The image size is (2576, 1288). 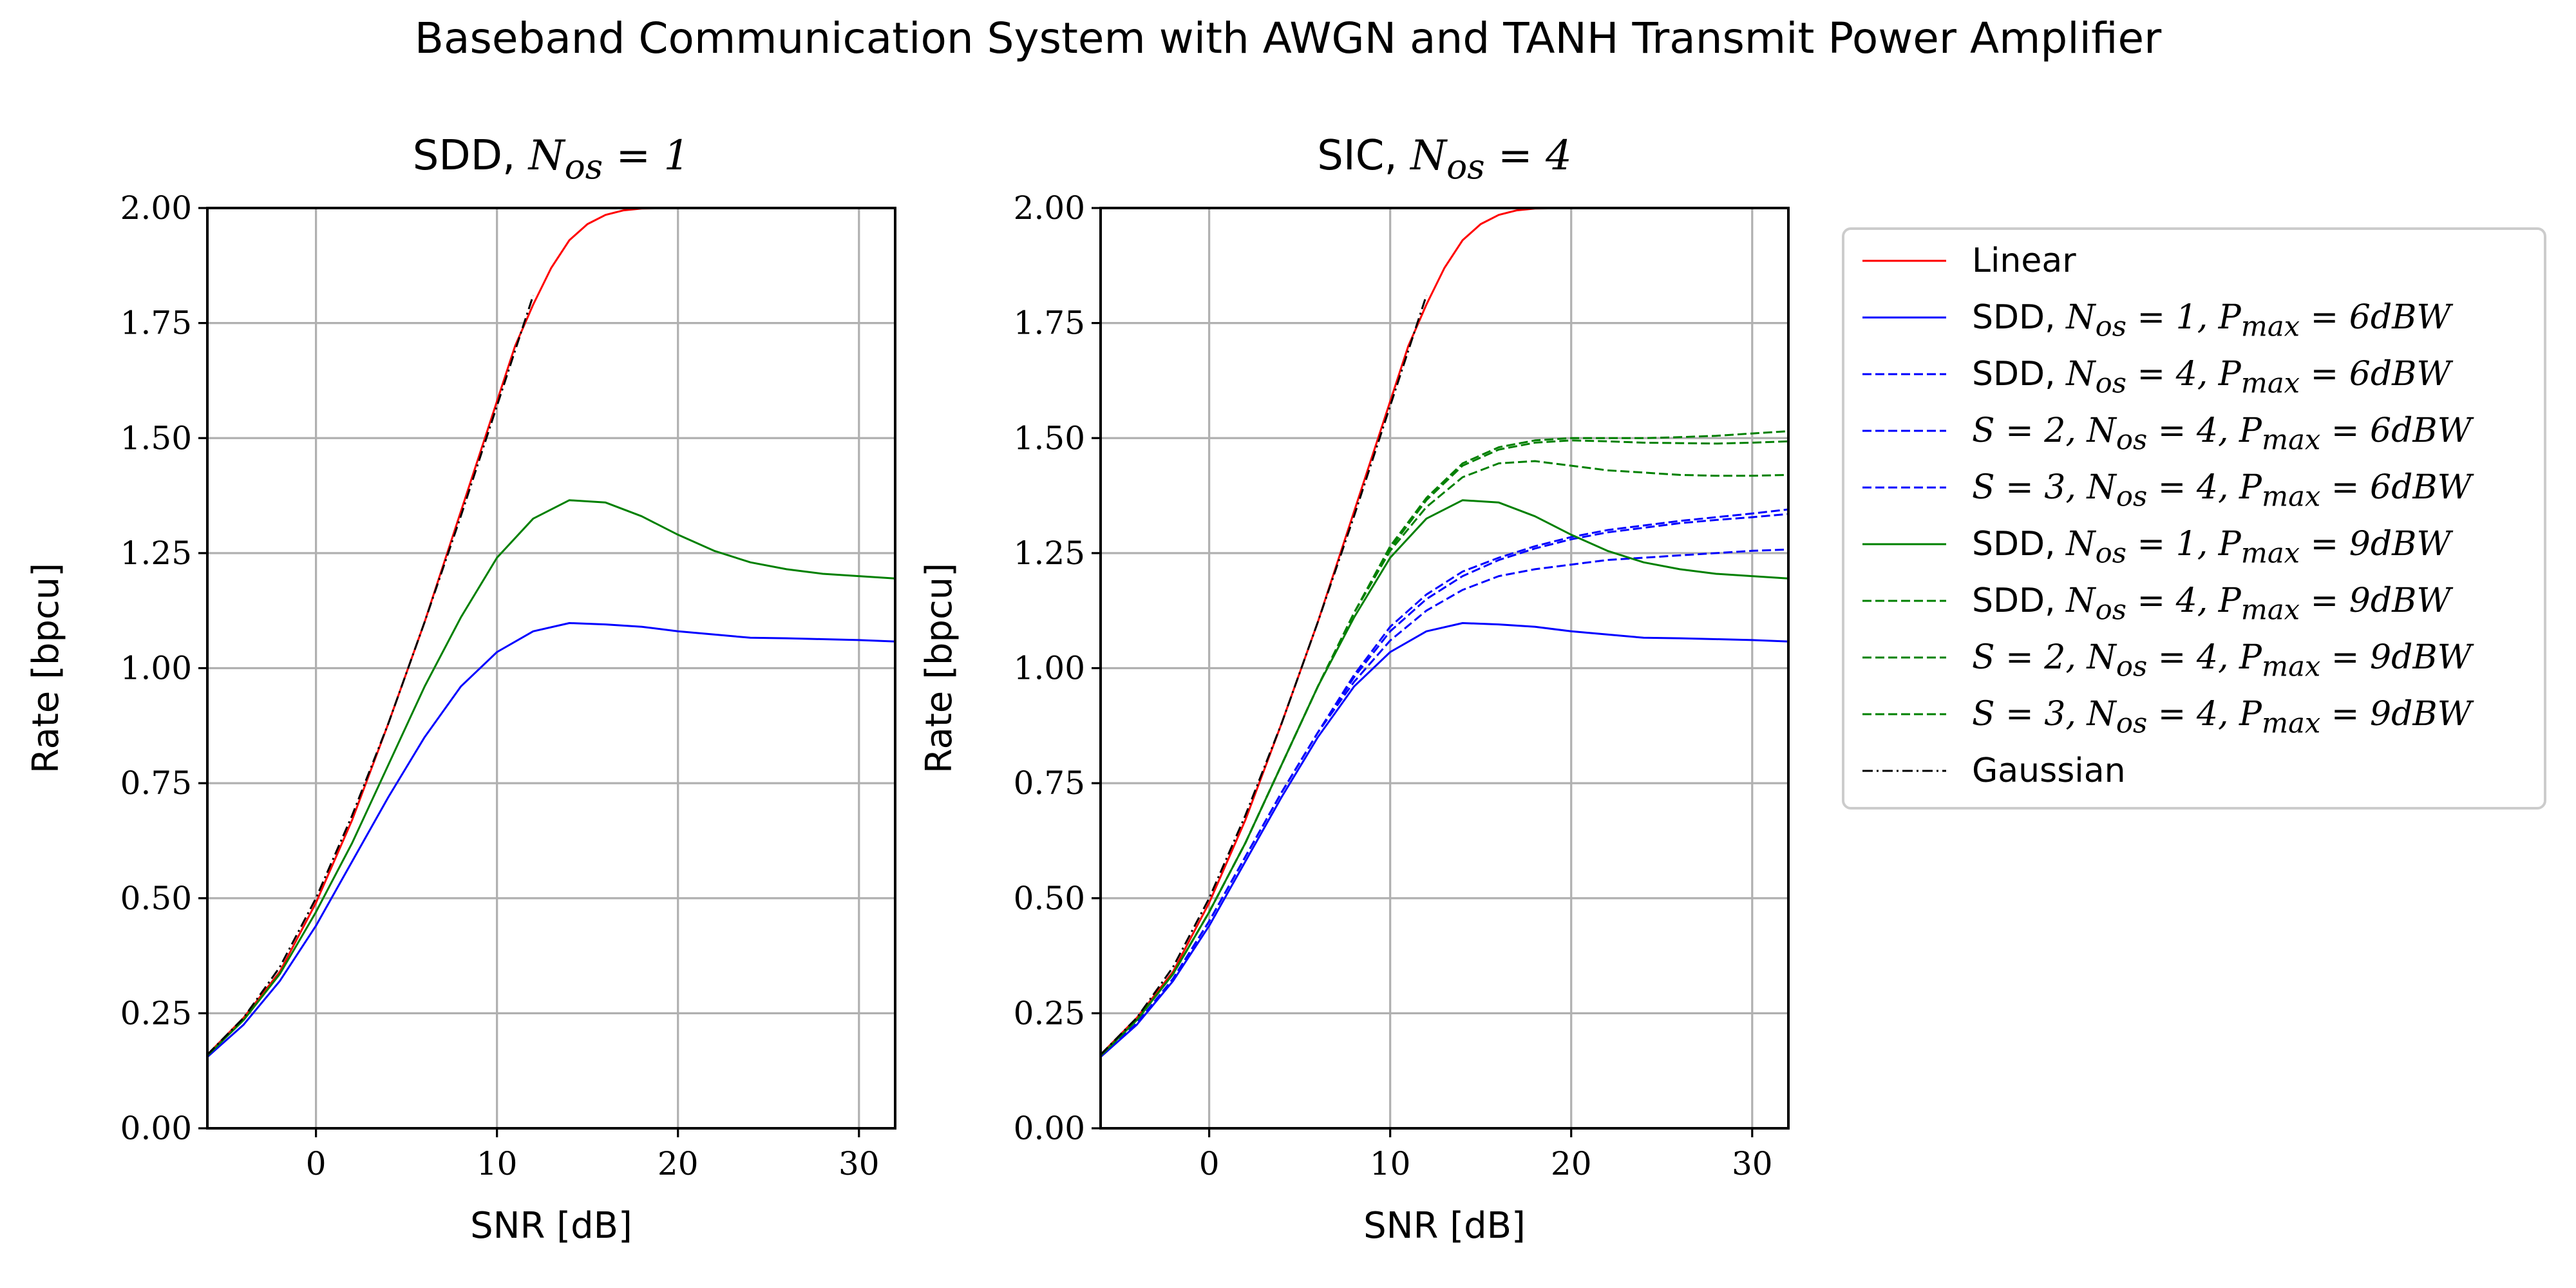 I want to click on legend-label-s2_9: S = 2, Nos = 4, Pmax = 9dBW, so click(x=2222, y=660).